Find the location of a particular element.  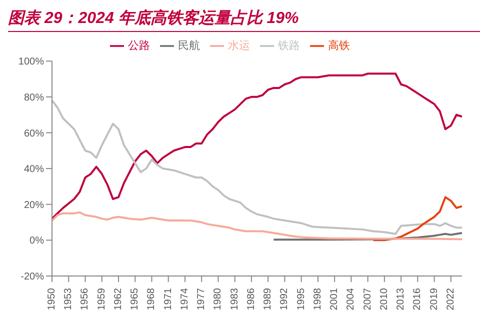

legend-label: 铁路 is located at coordinates (289, 46).